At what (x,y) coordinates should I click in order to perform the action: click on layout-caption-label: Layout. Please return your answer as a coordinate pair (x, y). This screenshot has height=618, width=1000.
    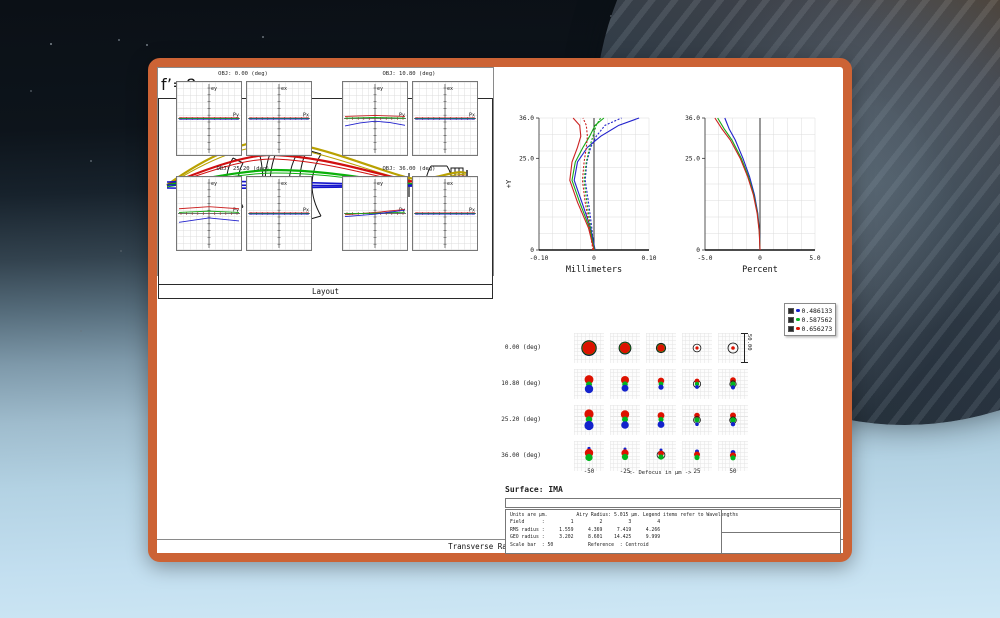
    Looking at the image, I should click on (325, 291).